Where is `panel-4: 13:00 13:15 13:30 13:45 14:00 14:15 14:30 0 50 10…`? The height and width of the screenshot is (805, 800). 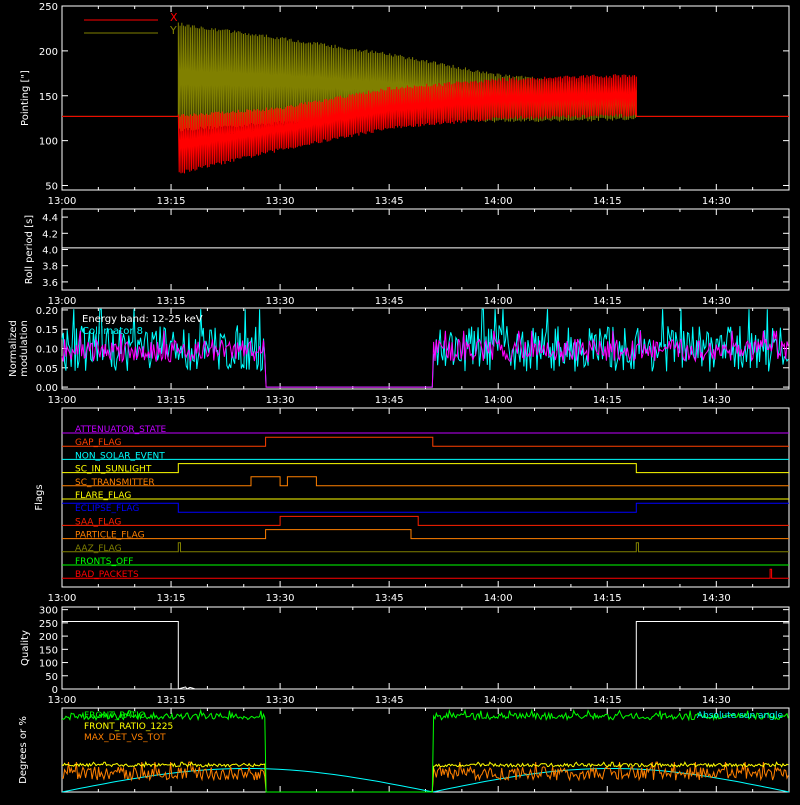 panel-4: 13:00 13:15 13:30 13:45 14:00 14:15 14:30 0 50 10… is located at coordinates (405, 656).